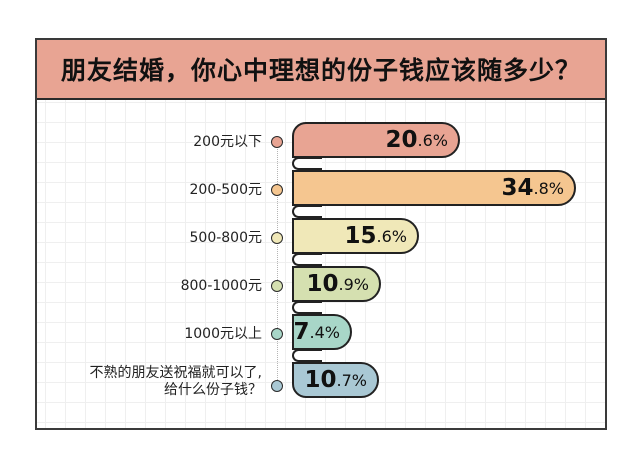  I want to click on category-label: 800-1000元, so click(221, 285).